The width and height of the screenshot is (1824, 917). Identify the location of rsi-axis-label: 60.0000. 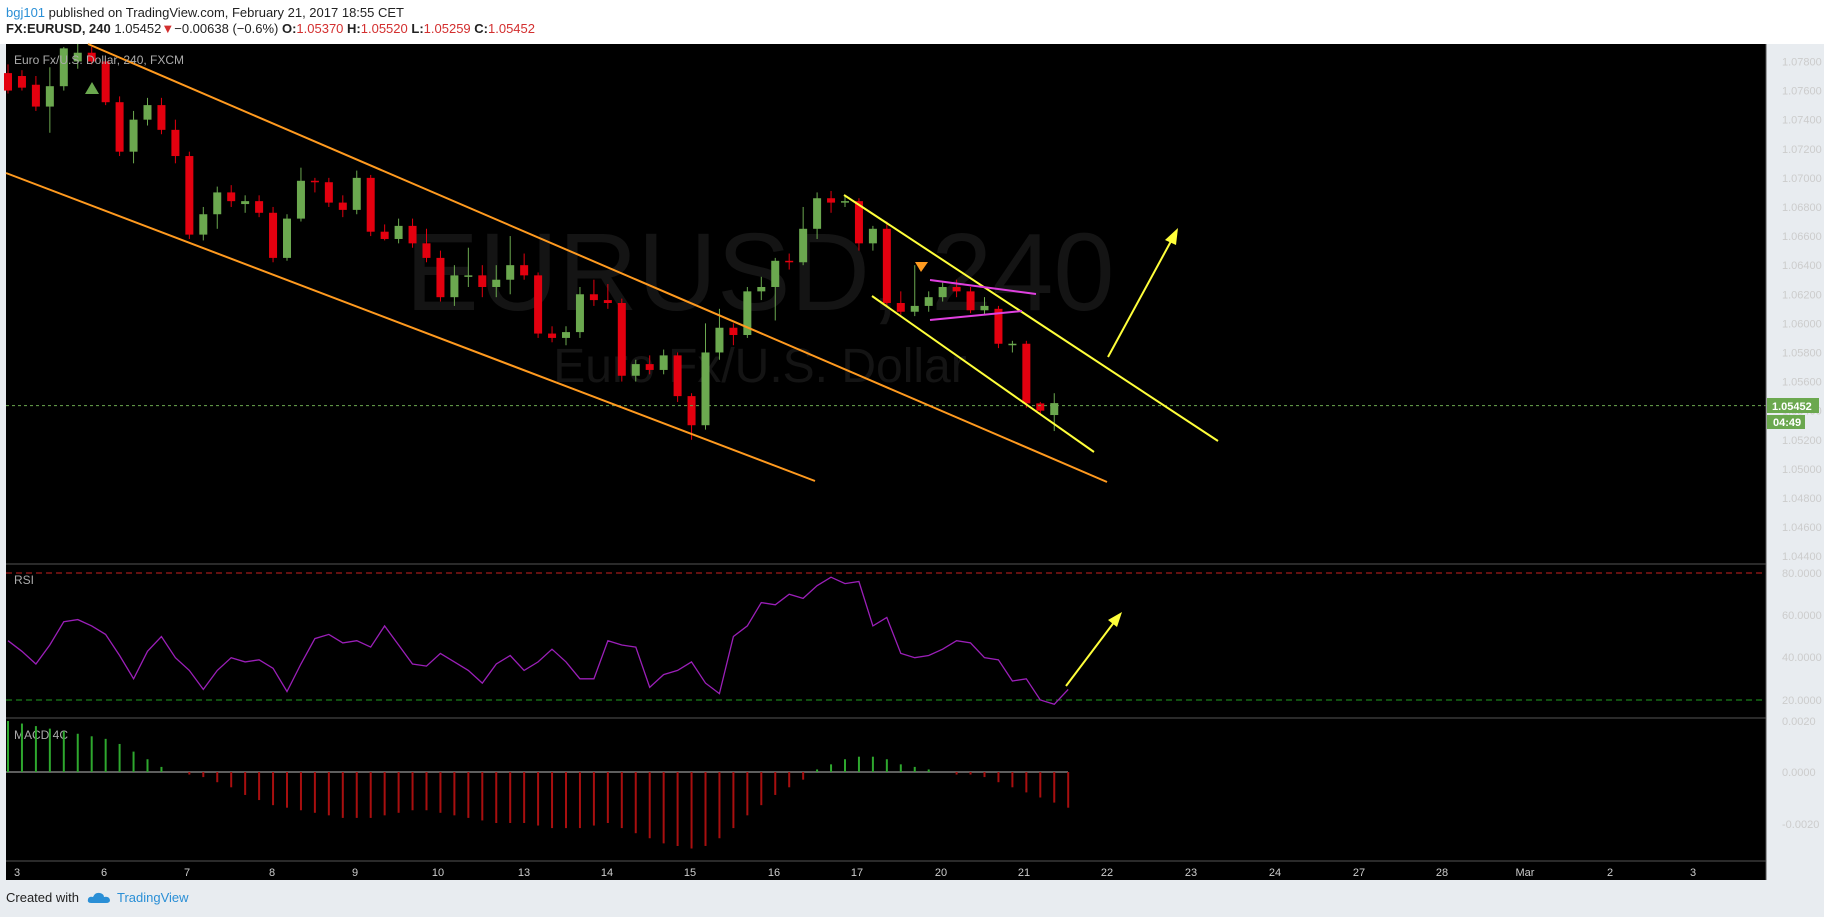
(1802, 616).